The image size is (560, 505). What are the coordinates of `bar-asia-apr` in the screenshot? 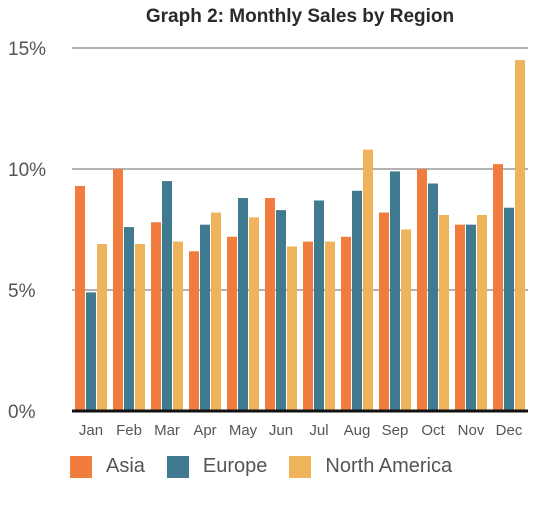 It's located at (194, 331).